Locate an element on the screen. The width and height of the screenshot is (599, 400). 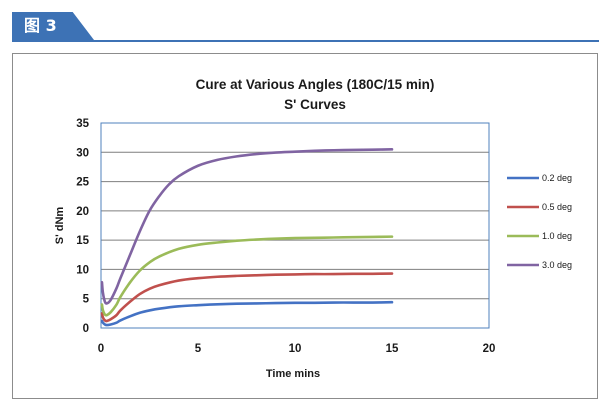
y-tick-label: 15 is located at coordinates (82, 241).